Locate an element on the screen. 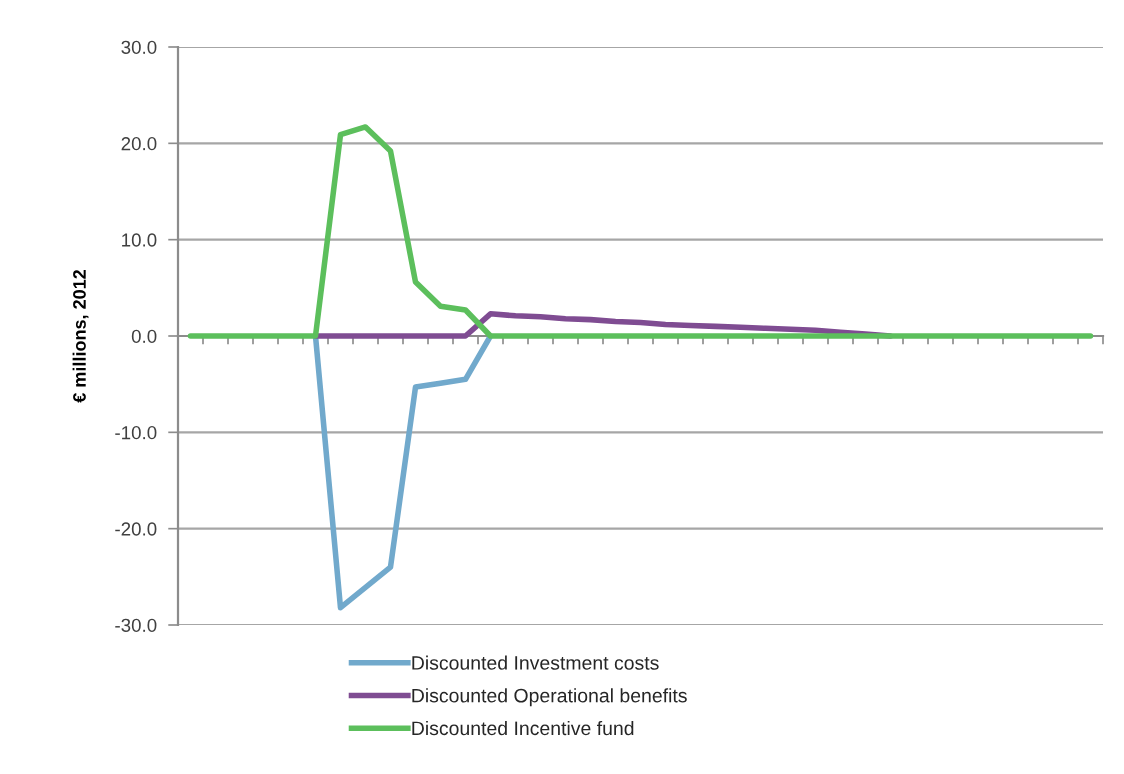  y-tick-label: -10.0 is located at coordinates (136, 433).